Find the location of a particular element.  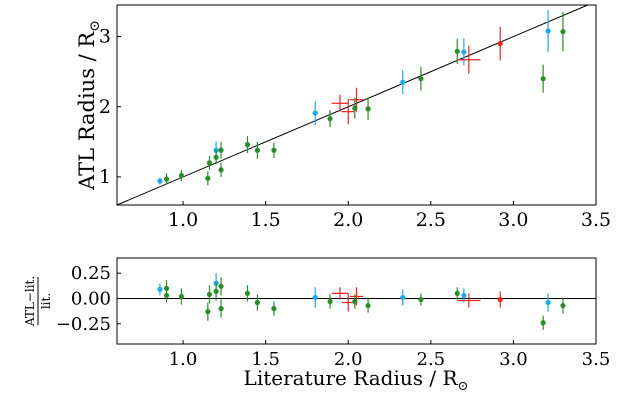

main-x-tick-label: 3.5 is located at coordinates (596, 220).